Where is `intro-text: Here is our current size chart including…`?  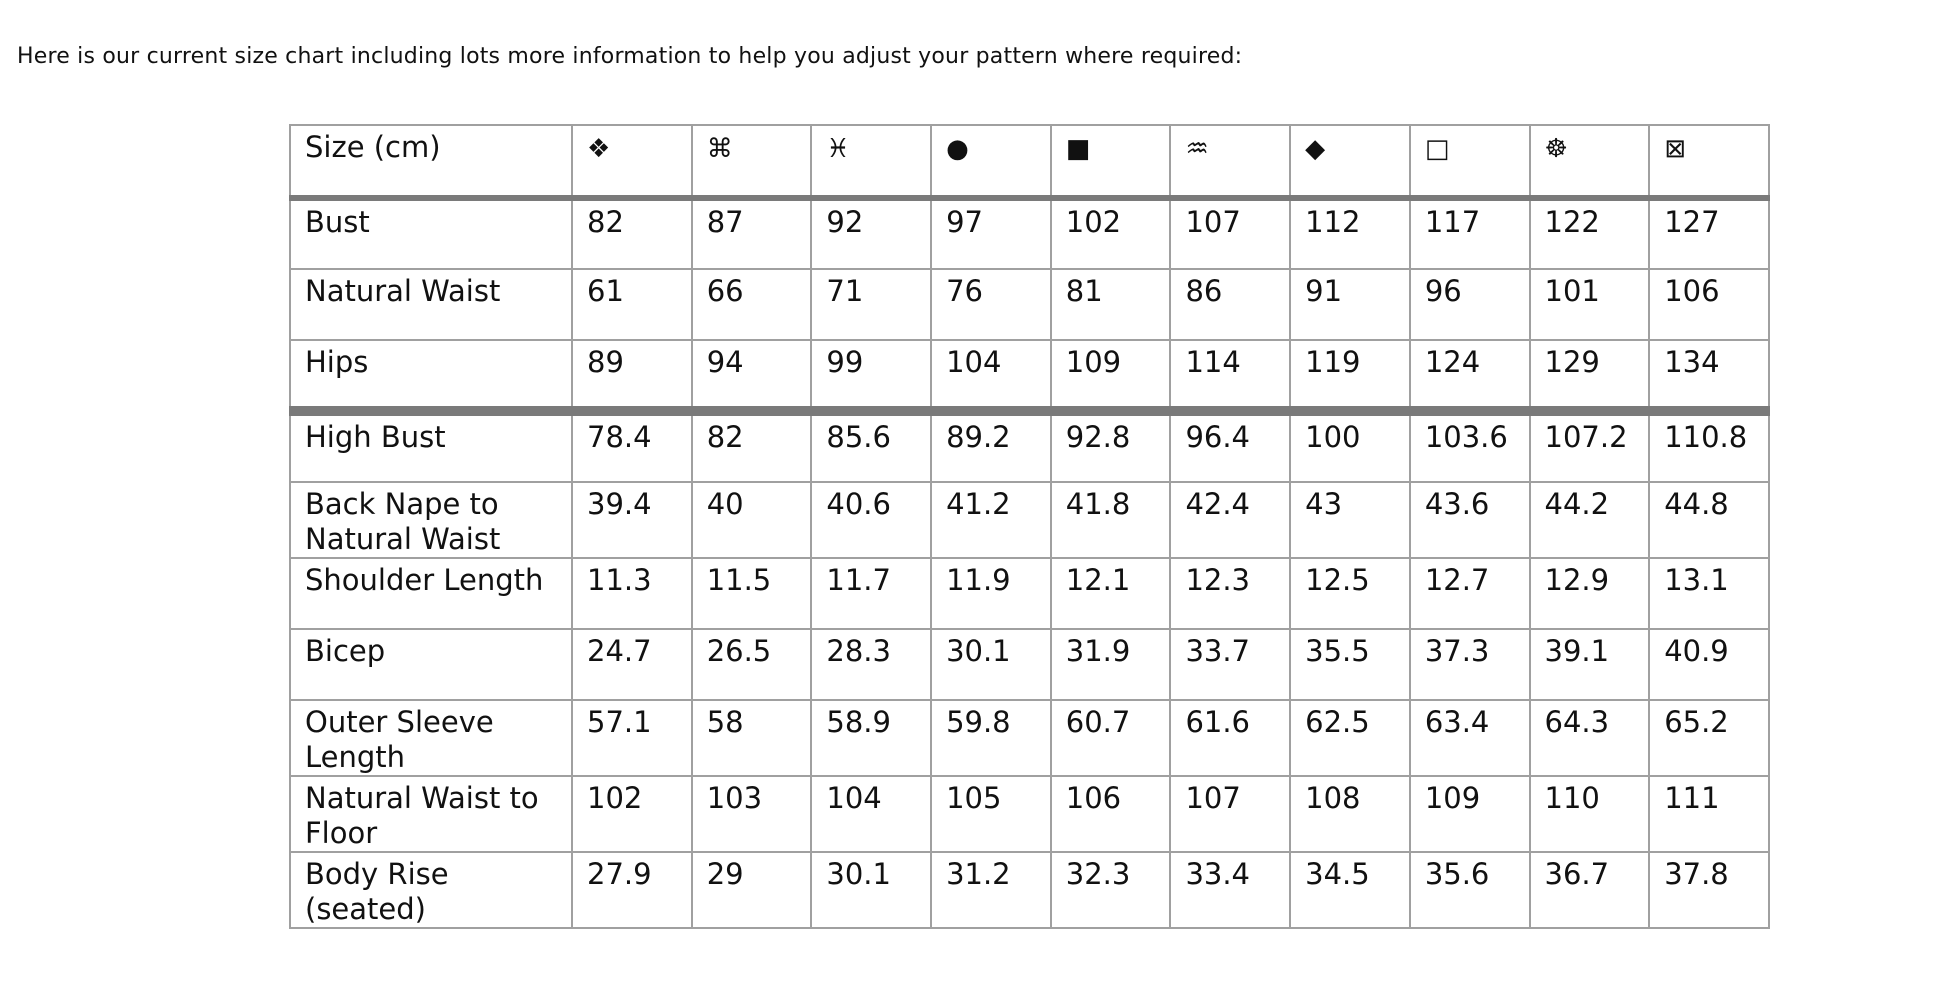 intro-text: Here is our current size chart including… is located at coordinates (630, 56).